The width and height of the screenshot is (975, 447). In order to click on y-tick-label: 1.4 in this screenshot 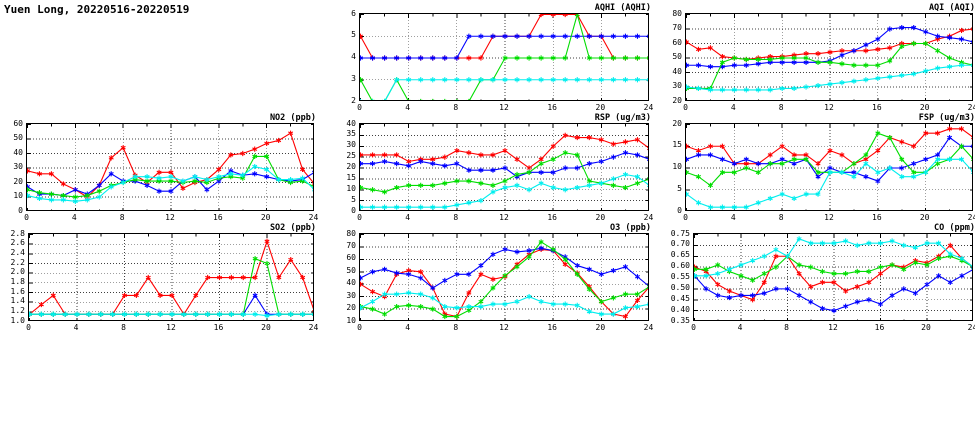, I will do `click(17, 301)`.